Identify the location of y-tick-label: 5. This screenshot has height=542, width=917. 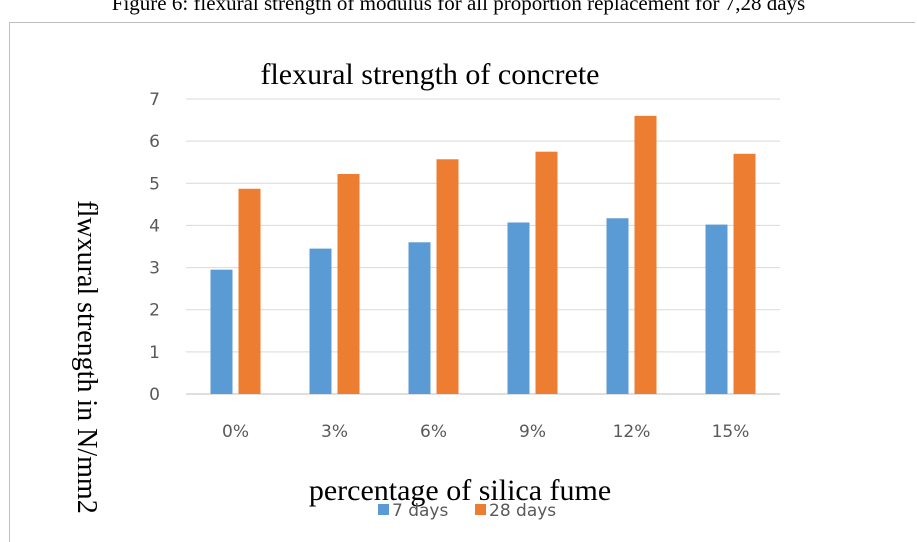
(154, 184).